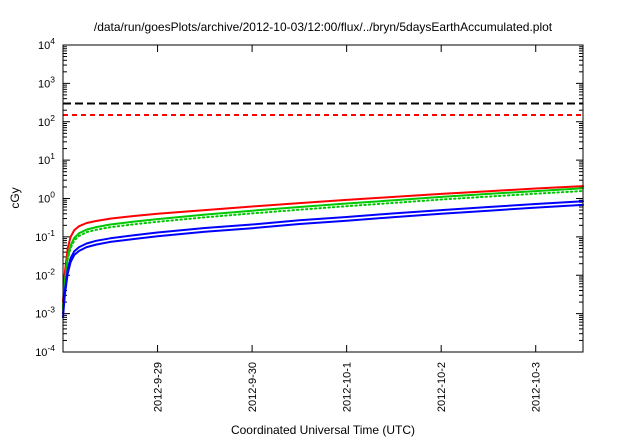 Image resolution: width=640 pixels, height=448 pixels. I want to click on y-tick-label: 10², so click(46, 121).